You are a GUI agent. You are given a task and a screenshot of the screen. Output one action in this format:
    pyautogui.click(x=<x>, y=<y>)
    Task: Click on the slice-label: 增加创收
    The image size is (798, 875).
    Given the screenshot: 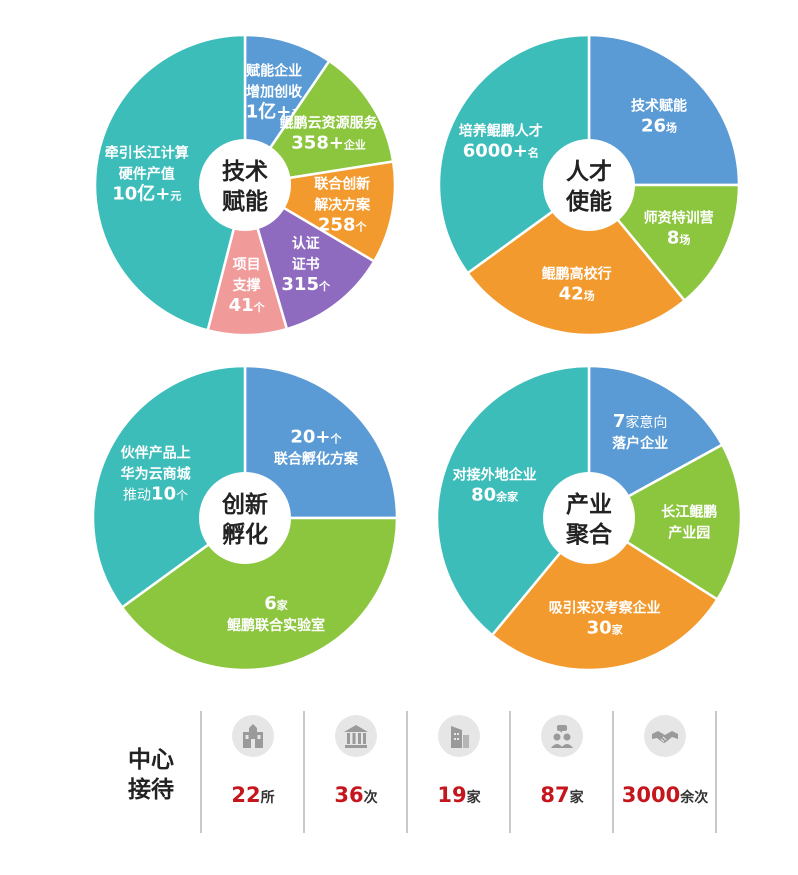 What is the action you would take?
    pyautogui.click(x=274, y=91)
    